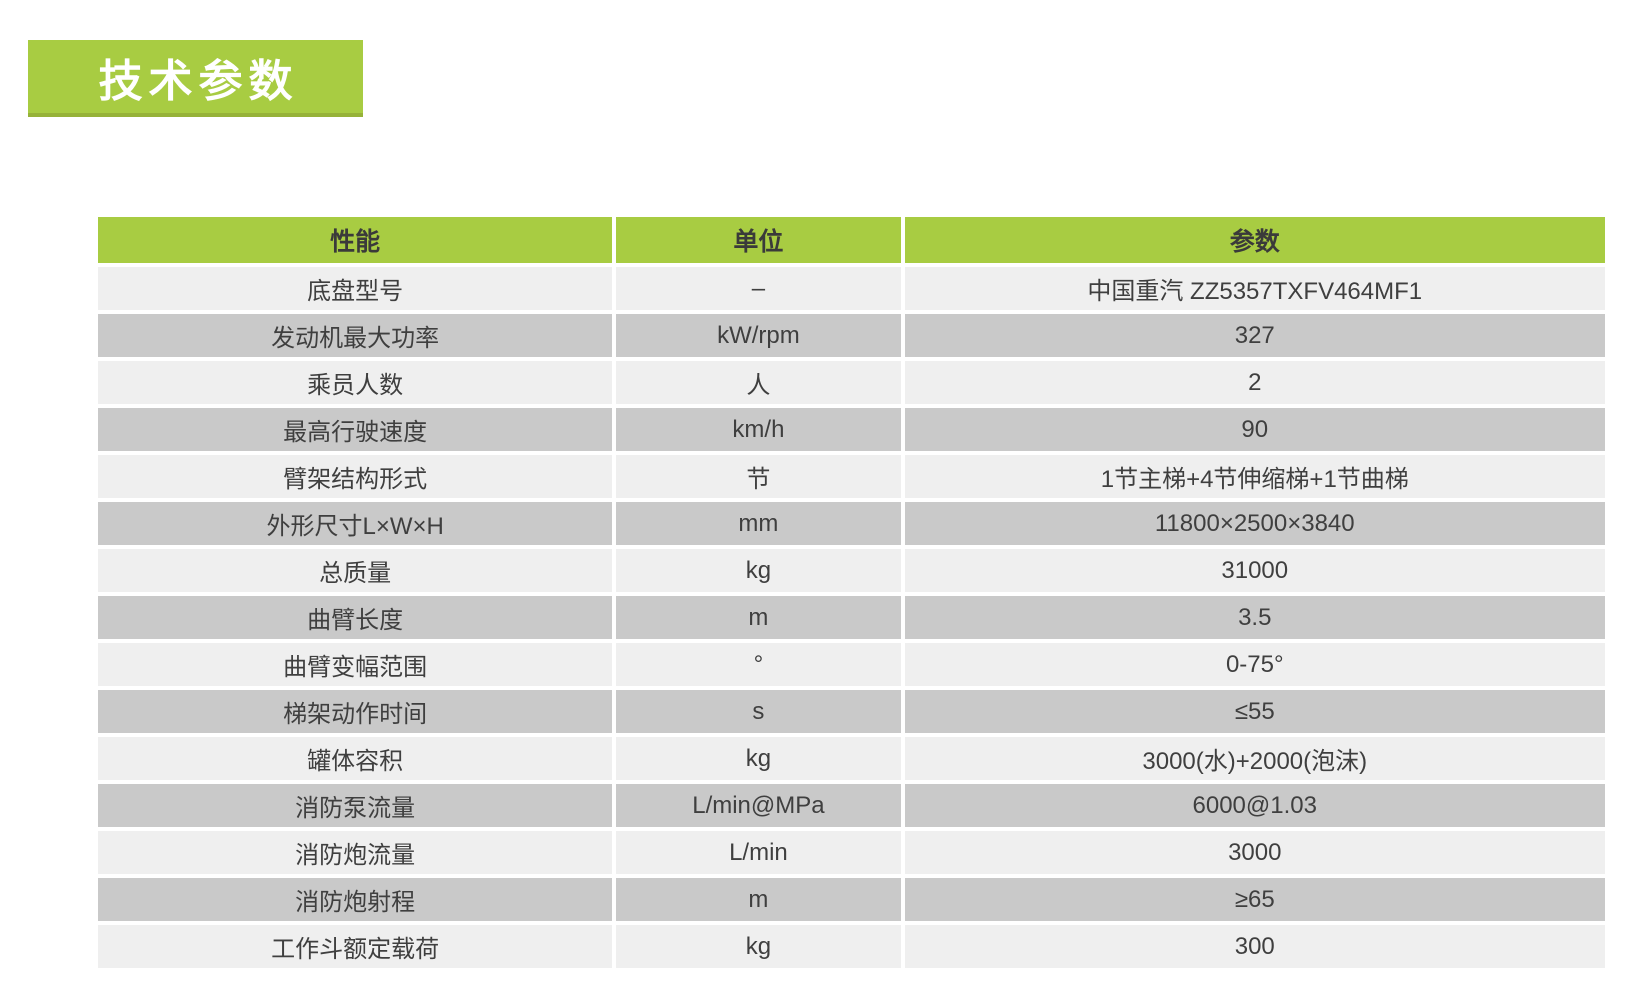 The width and height of the screenshot is (1648, 1000). I want to click on unit-cell: 节, so click(758, 476).